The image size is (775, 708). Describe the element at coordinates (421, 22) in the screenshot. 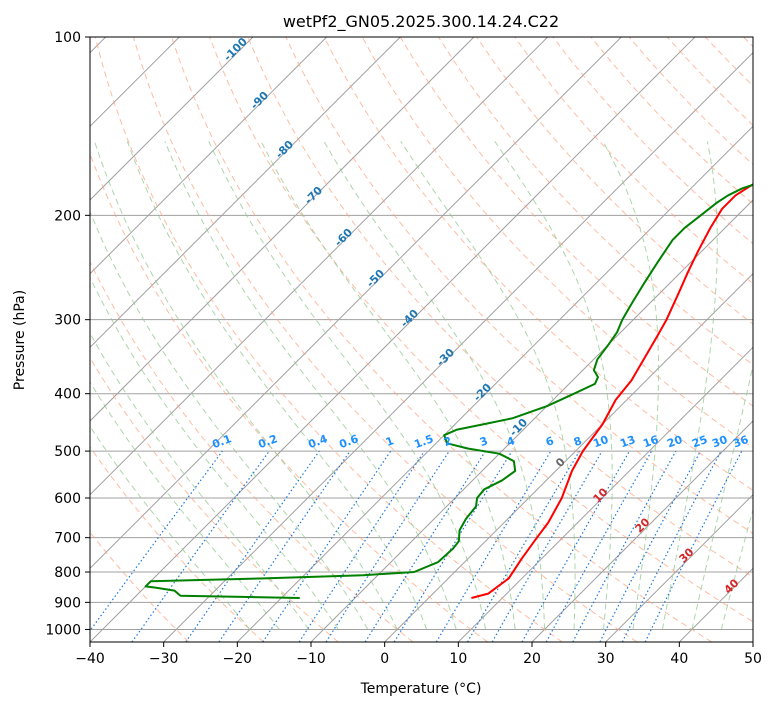

I see `chart-title: wetPf2_GN05.2025.300.14.24.C22` at that location.